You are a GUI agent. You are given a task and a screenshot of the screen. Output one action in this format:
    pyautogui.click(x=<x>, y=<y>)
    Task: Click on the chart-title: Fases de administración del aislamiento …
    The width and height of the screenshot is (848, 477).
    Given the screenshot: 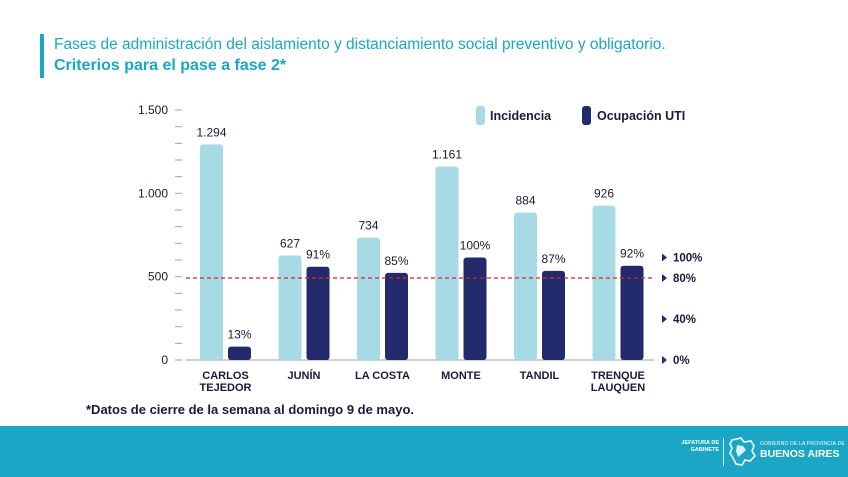 What is the action you would take?
    pyautogui.click(x=360, y=44)
    